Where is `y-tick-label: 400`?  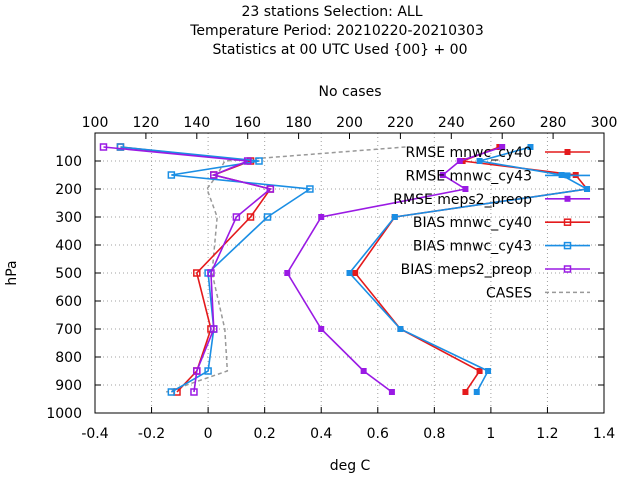
y-tick-label: 400 is located at coordinates (68, 246).